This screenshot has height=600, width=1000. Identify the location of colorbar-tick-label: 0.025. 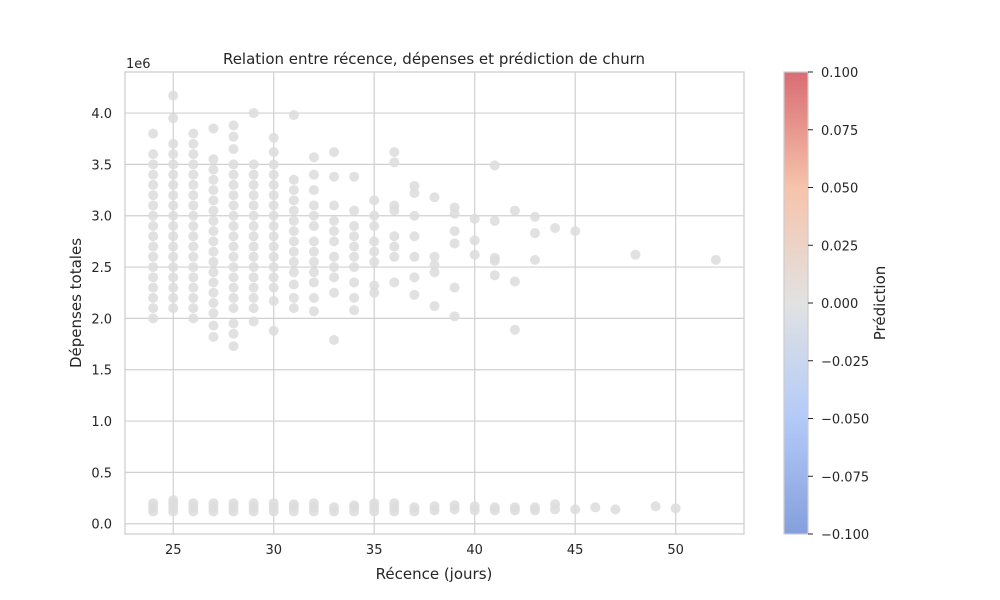
(839, 246).